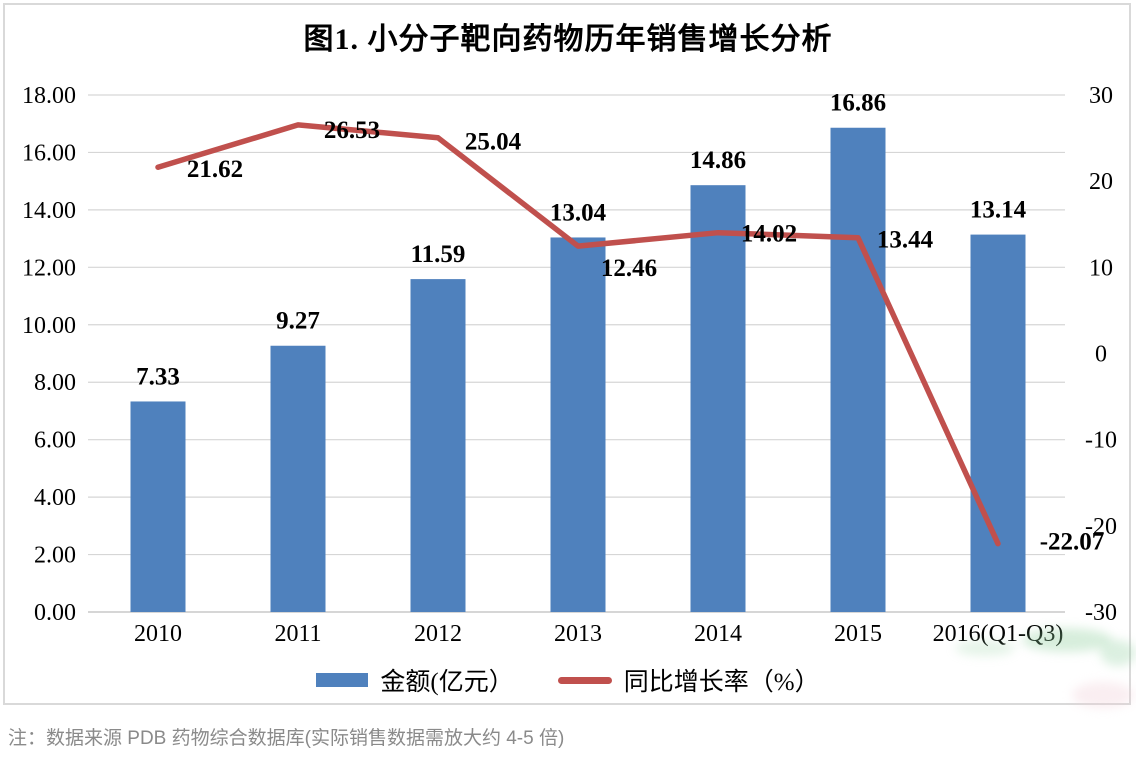 This screenshot has height=758, width=1136. What do you see at coordinates (286, 738) in the screenshot?
I see `source-note: 注：数据来源 PDB 药物综合数据库(实际销售数据需放大约 4-5 倍)` at bounding box center [286, 738].